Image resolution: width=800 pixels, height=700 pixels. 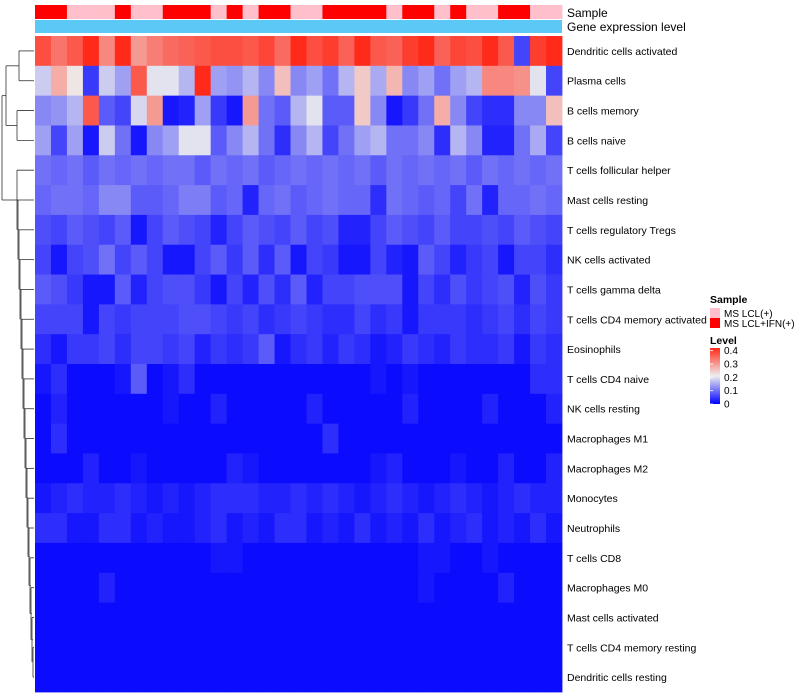 I want to click on row-label: T cells regulatory Tregs, so click(x=621, y=231).